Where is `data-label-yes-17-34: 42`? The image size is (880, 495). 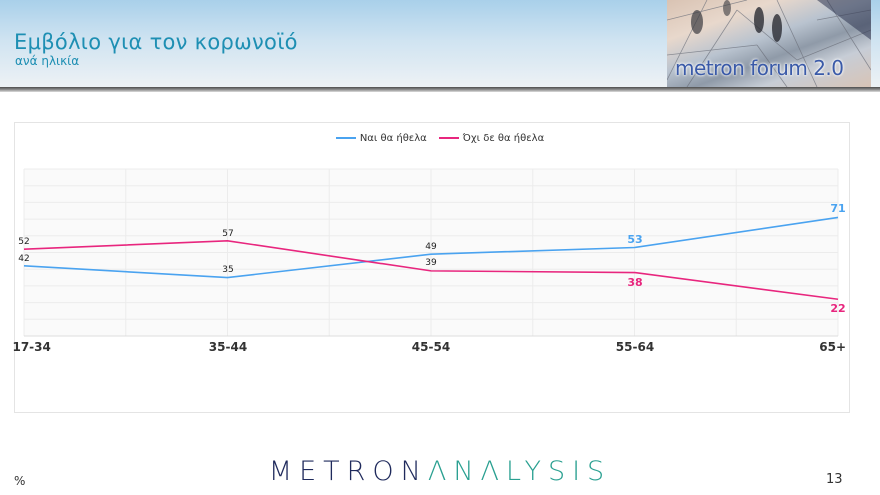
data-label-yes-17-34: 42 is located at coordinates (24, 259).